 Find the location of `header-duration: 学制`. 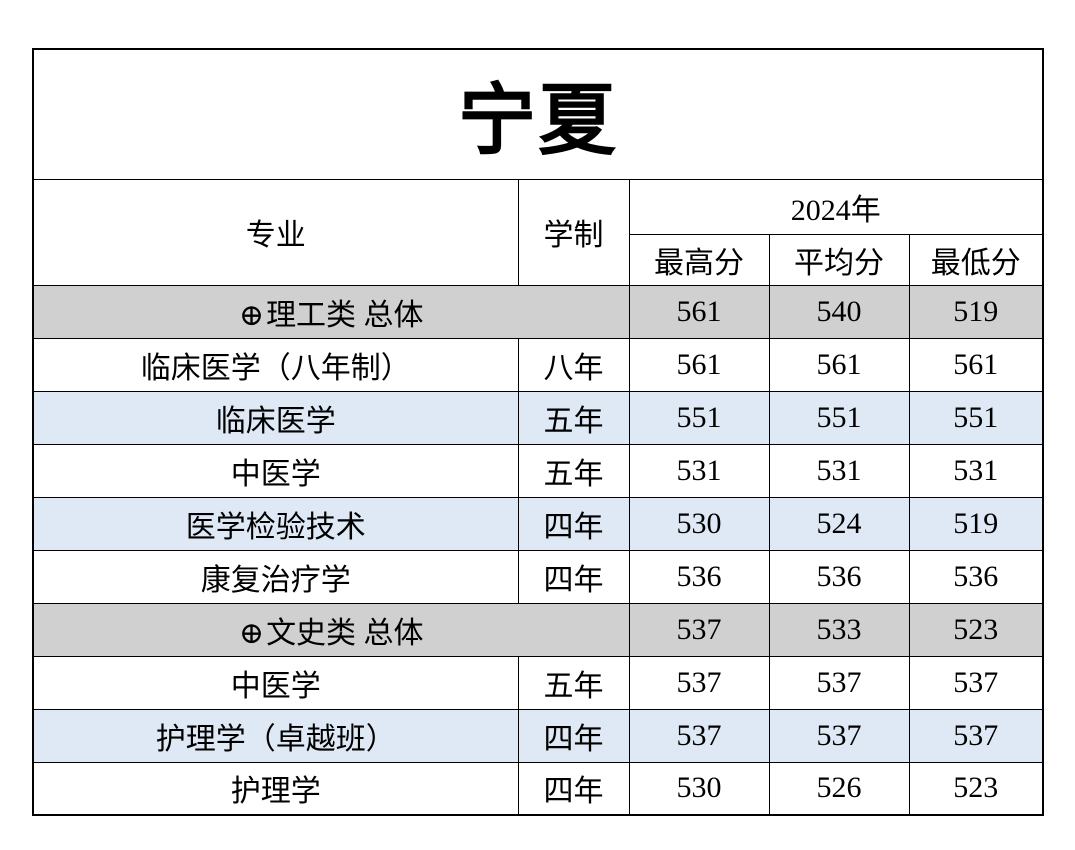

header-duration: 学制 is located at coordinates (573, 232).